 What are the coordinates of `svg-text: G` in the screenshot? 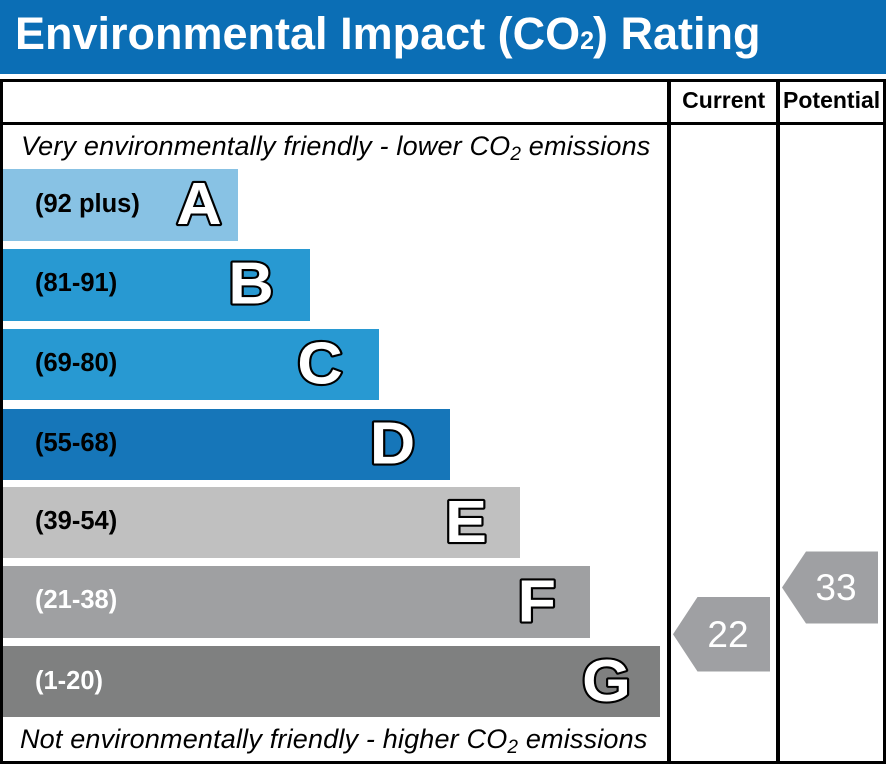 It's located at (606, 681).